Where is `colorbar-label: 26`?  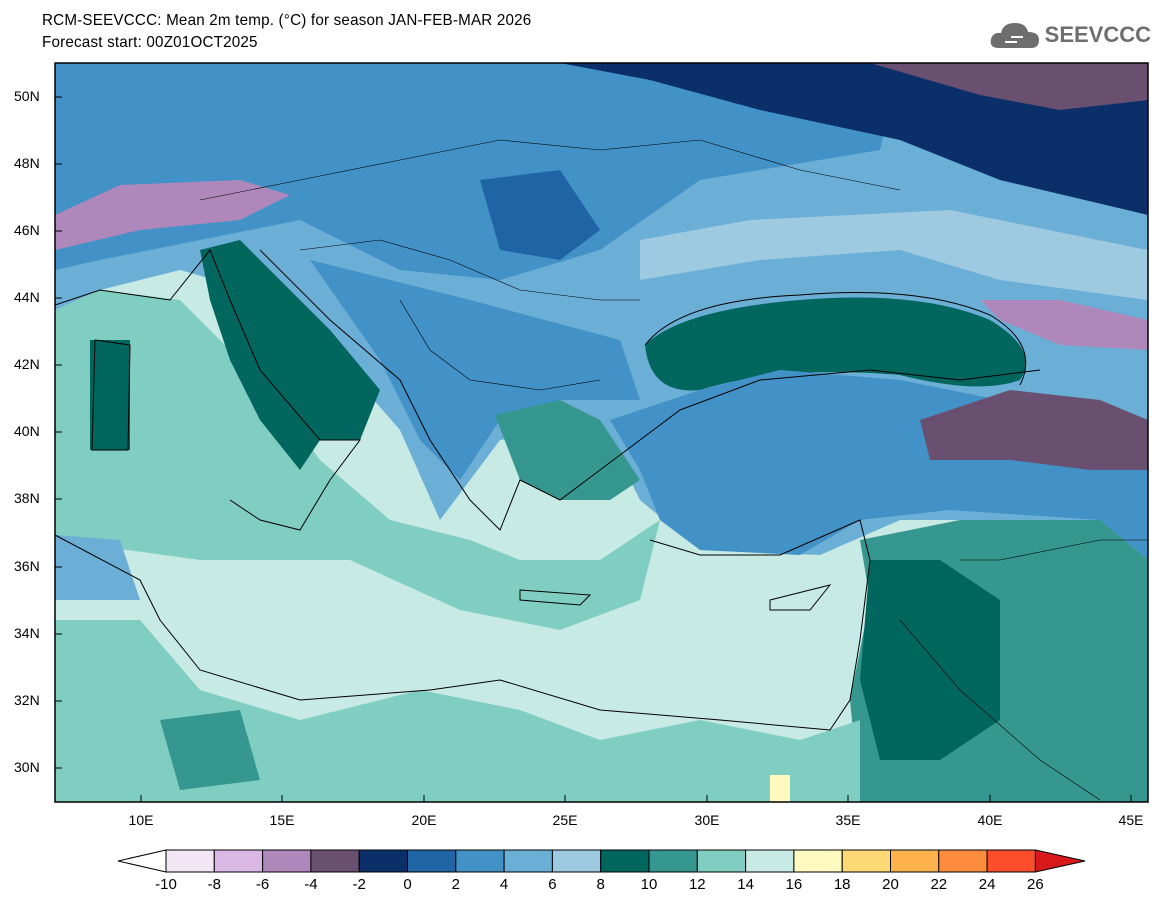
colorbar-label: 26 is located at coordinates (1035, 884).